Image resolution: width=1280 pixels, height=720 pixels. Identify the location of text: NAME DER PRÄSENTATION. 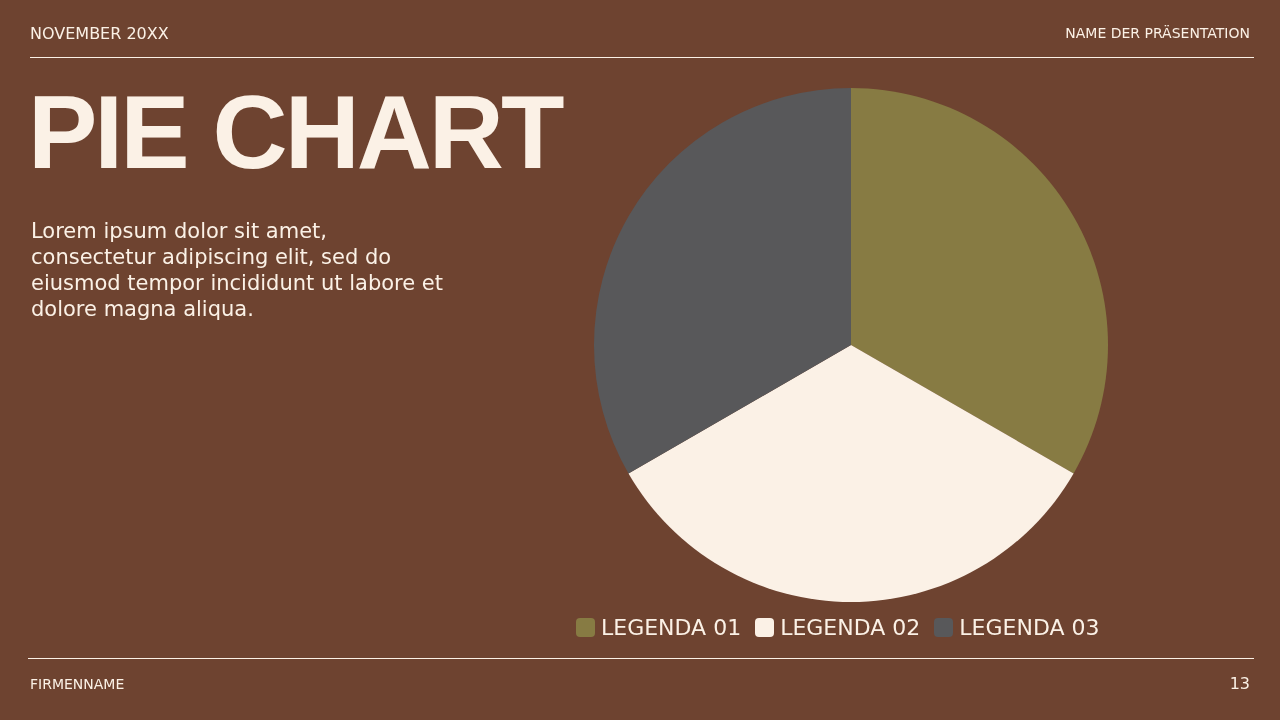
(1157, 33).